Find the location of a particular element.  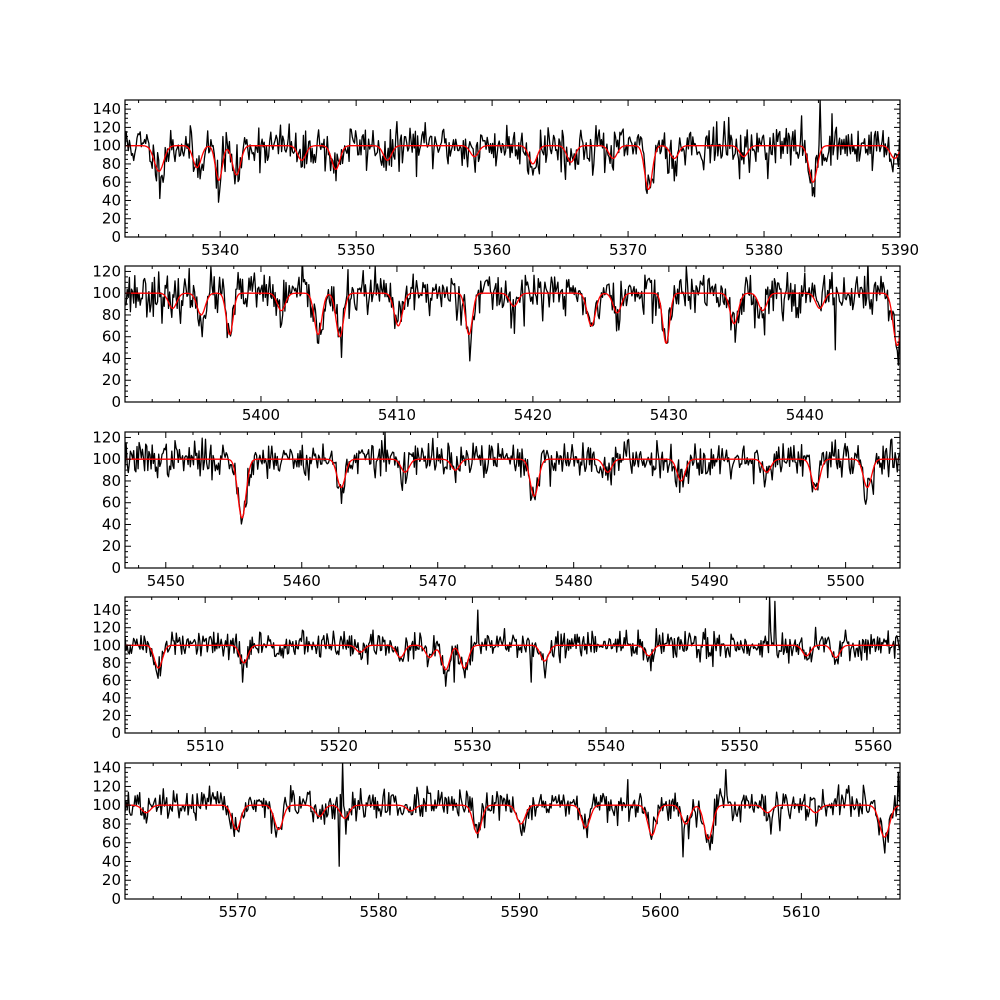

x-tick-label: 5580 is located at coordinates (379, 912).